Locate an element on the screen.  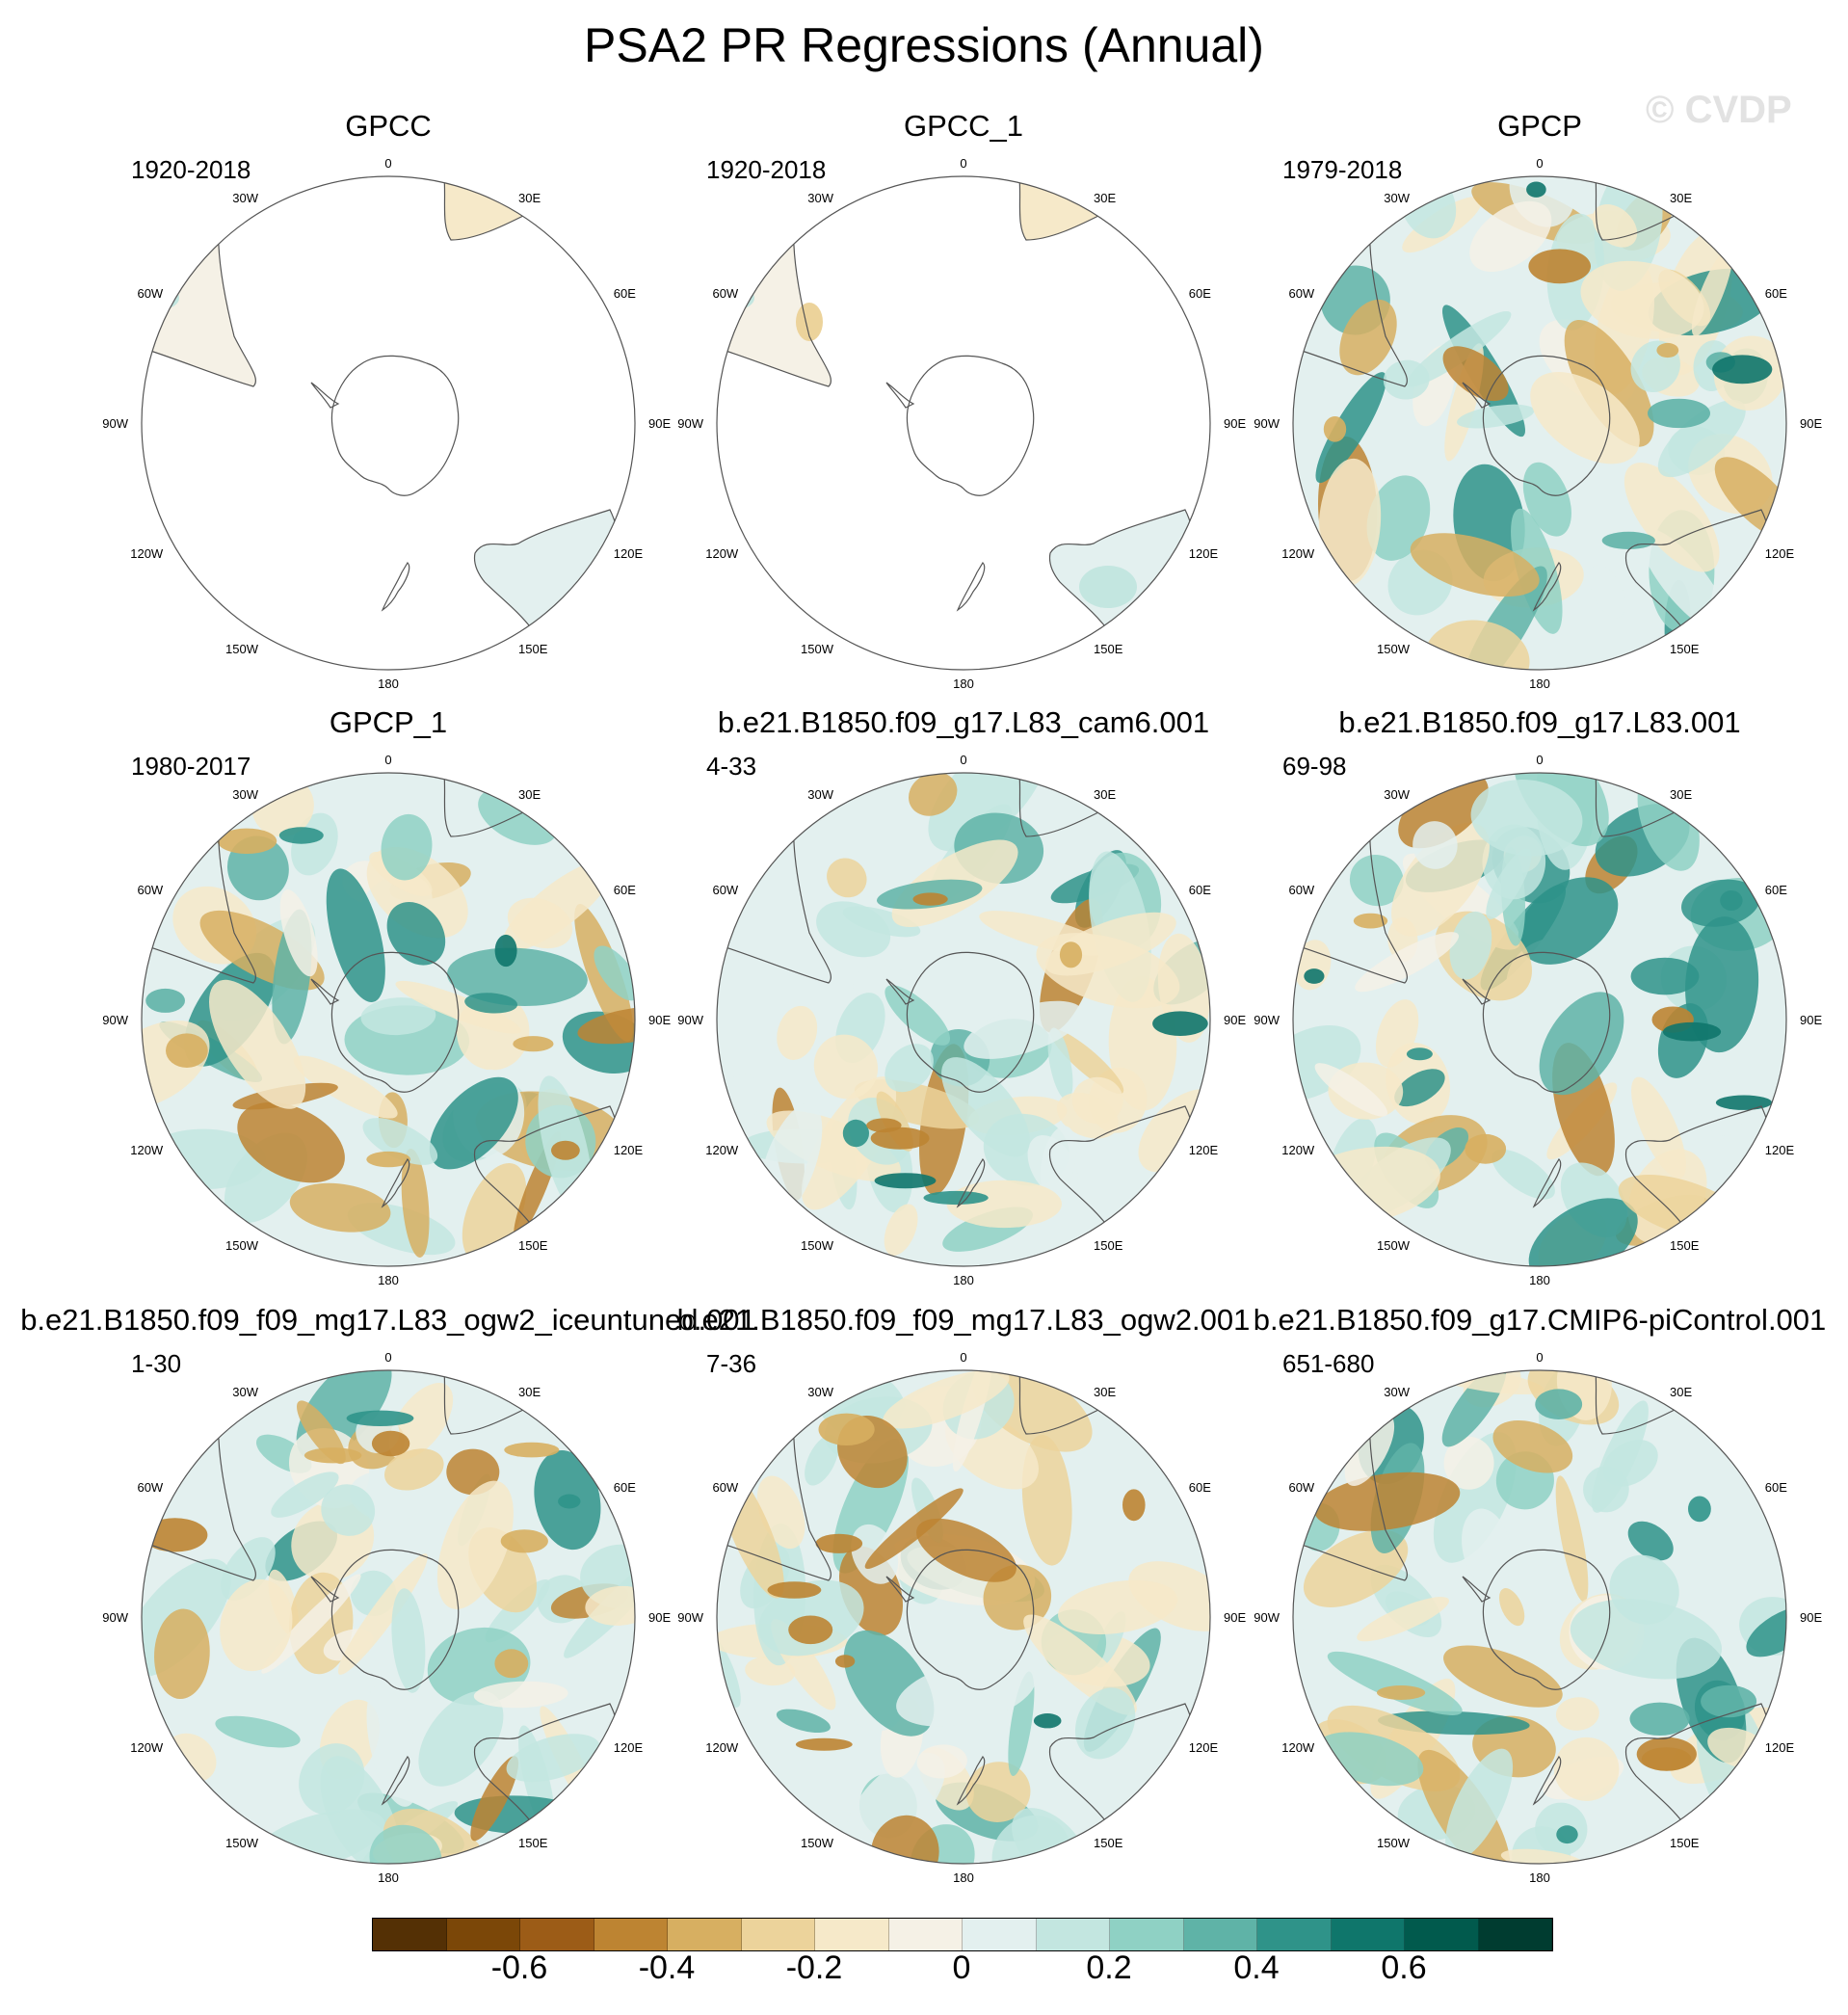
colorbar-tick: 0.2 is located at coordinates (1109, 1967).